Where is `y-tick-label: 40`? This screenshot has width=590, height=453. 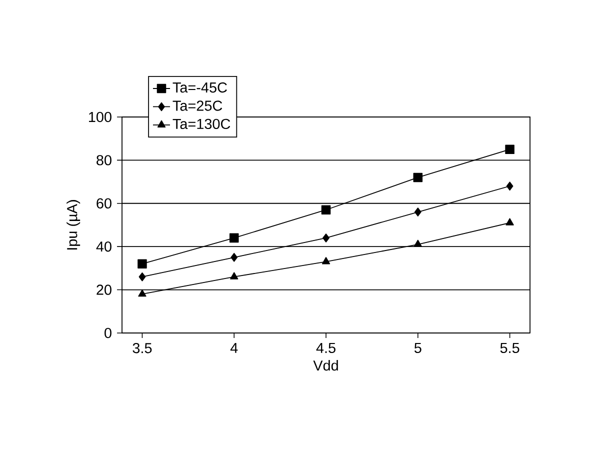
y-tick-label: 40 is located at coordinates (104, 246).